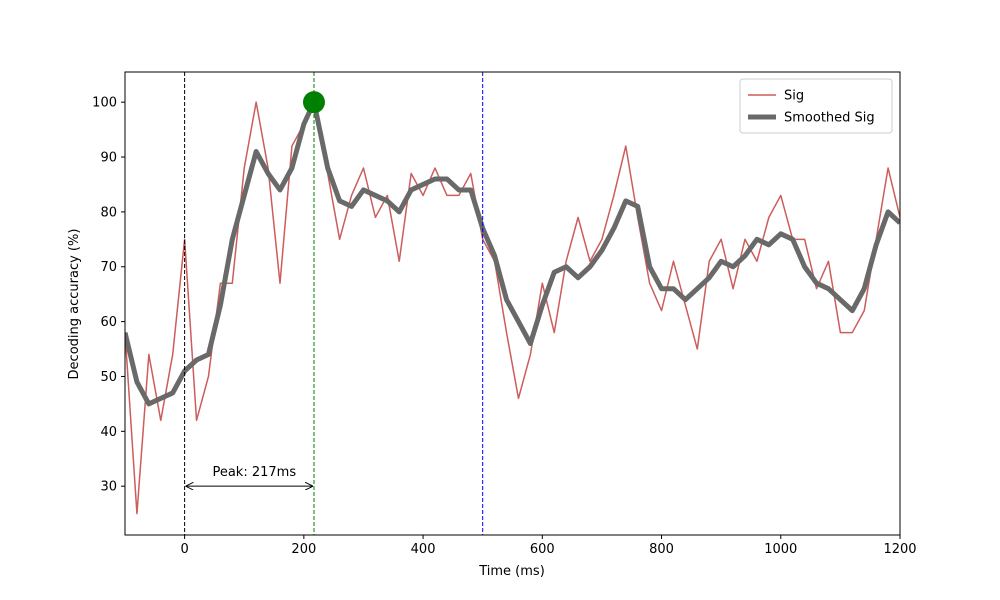 This screenshot has width=1000, height=600. I want to click on y-tick-label: 40, so click(108, 432).